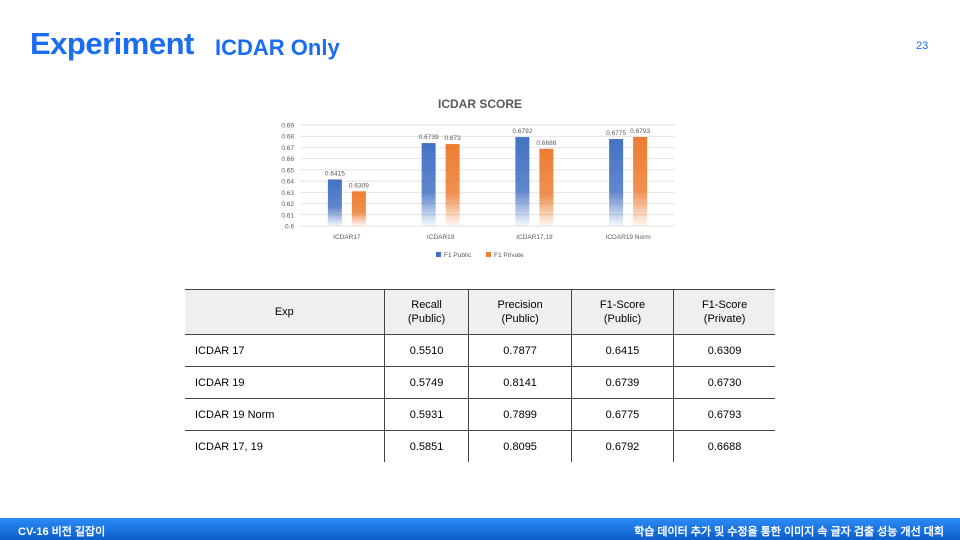 This screenshot has width=960, height=540. What do you see at coordinates (640, 131) in the screenshot?
I see `data-label: 0.6793` at bounding box center [640, 131].